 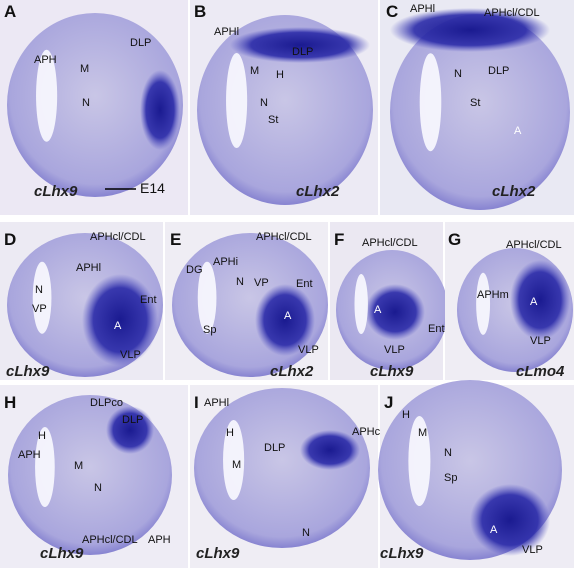 What do you see at coordinates (200, 11) in the screenshot?
I see `panel-letter: B` at bounding box center [200, 11].